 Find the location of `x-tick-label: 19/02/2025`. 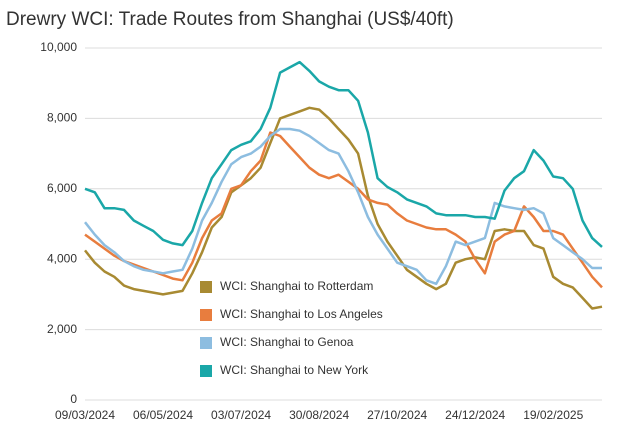

x-tick-label: 19/02/2025 is located at coordinates (553, 415).